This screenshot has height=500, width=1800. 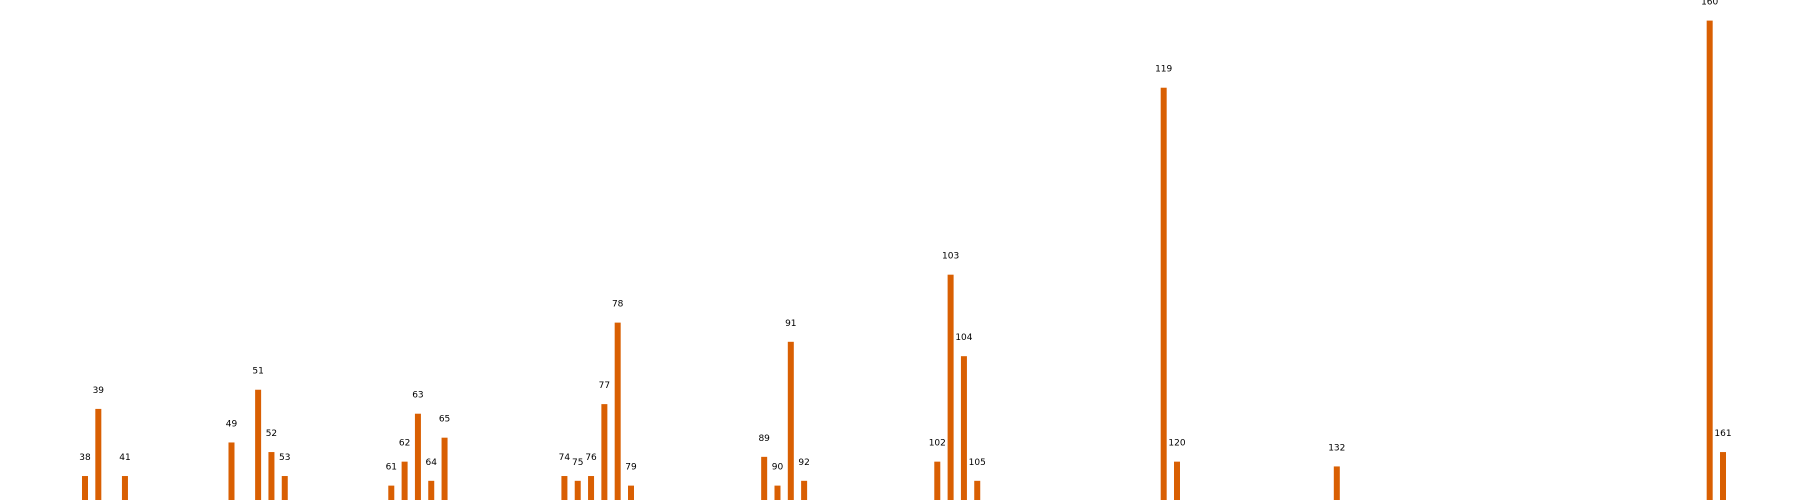 What do you see at coordinates (764, 439) in the screenshot?
I see `bar-label-89: 89` at bounding box center [764, 439].